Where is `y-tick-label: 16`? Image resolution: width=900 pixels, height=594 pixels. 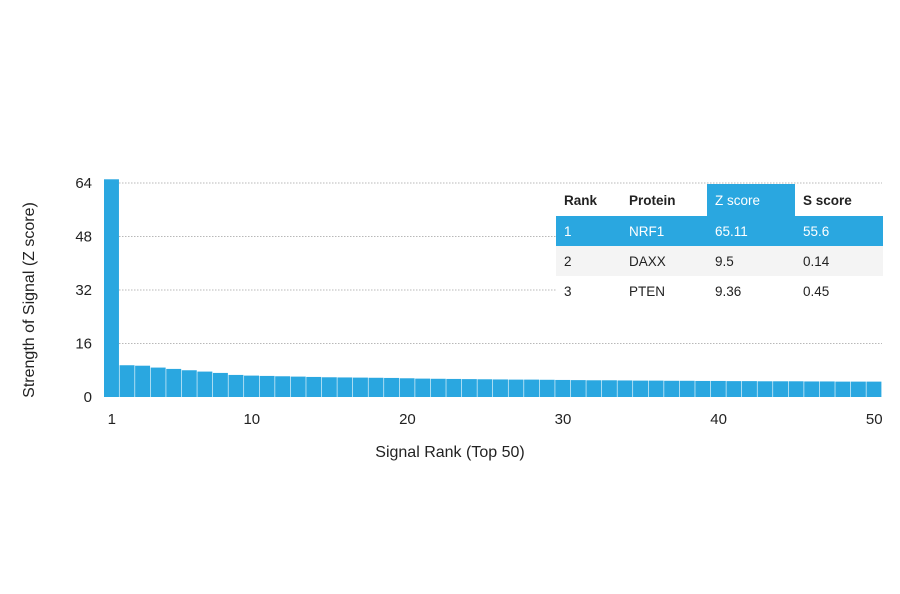
y-tick-label: 16 is located at coordinates (83, 344).